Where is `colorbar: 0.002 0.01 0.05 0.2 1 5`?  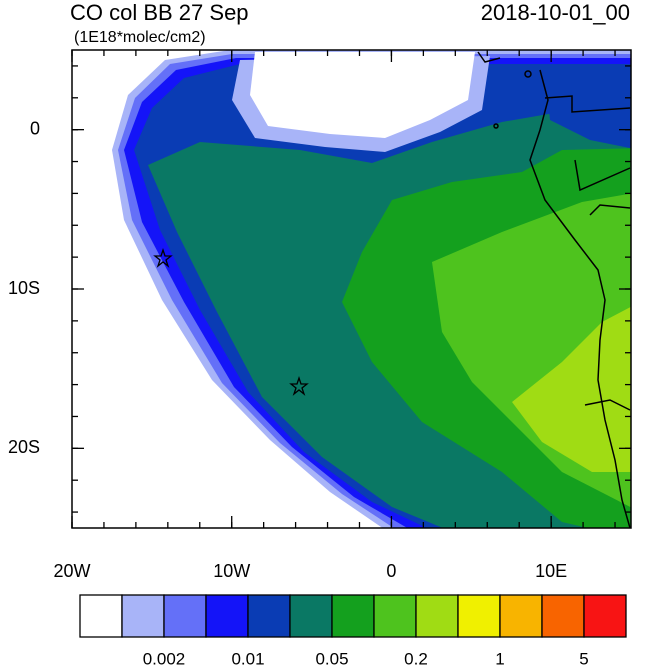 colorbar: 0.002 0.01 0.05 0.2 1 5 is located at coordinates (353, 631).